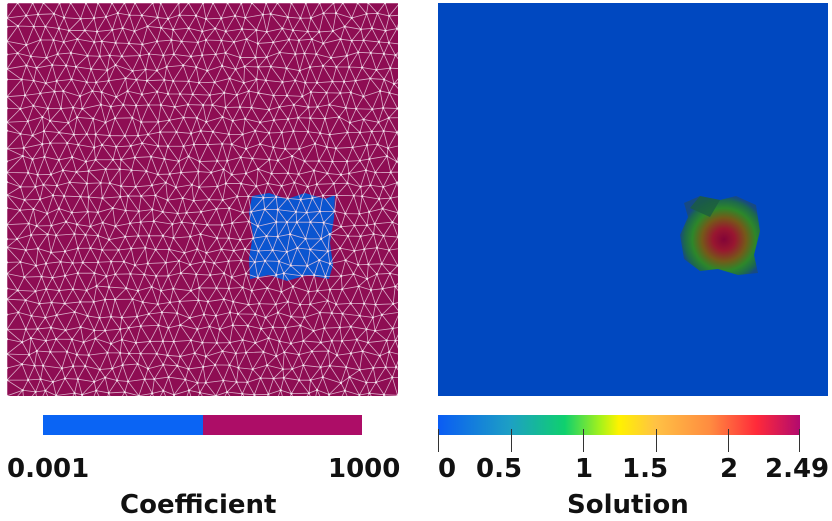  I want to click on tick-2.49, so click(800, 440).